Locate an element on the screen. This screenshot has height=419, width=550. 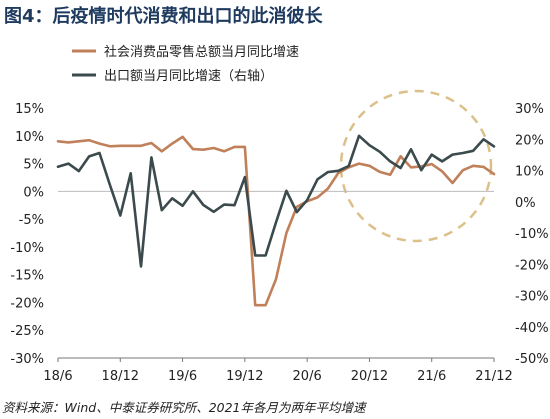
x-tick-label: 18/12 is located at coordinates (120, 376).